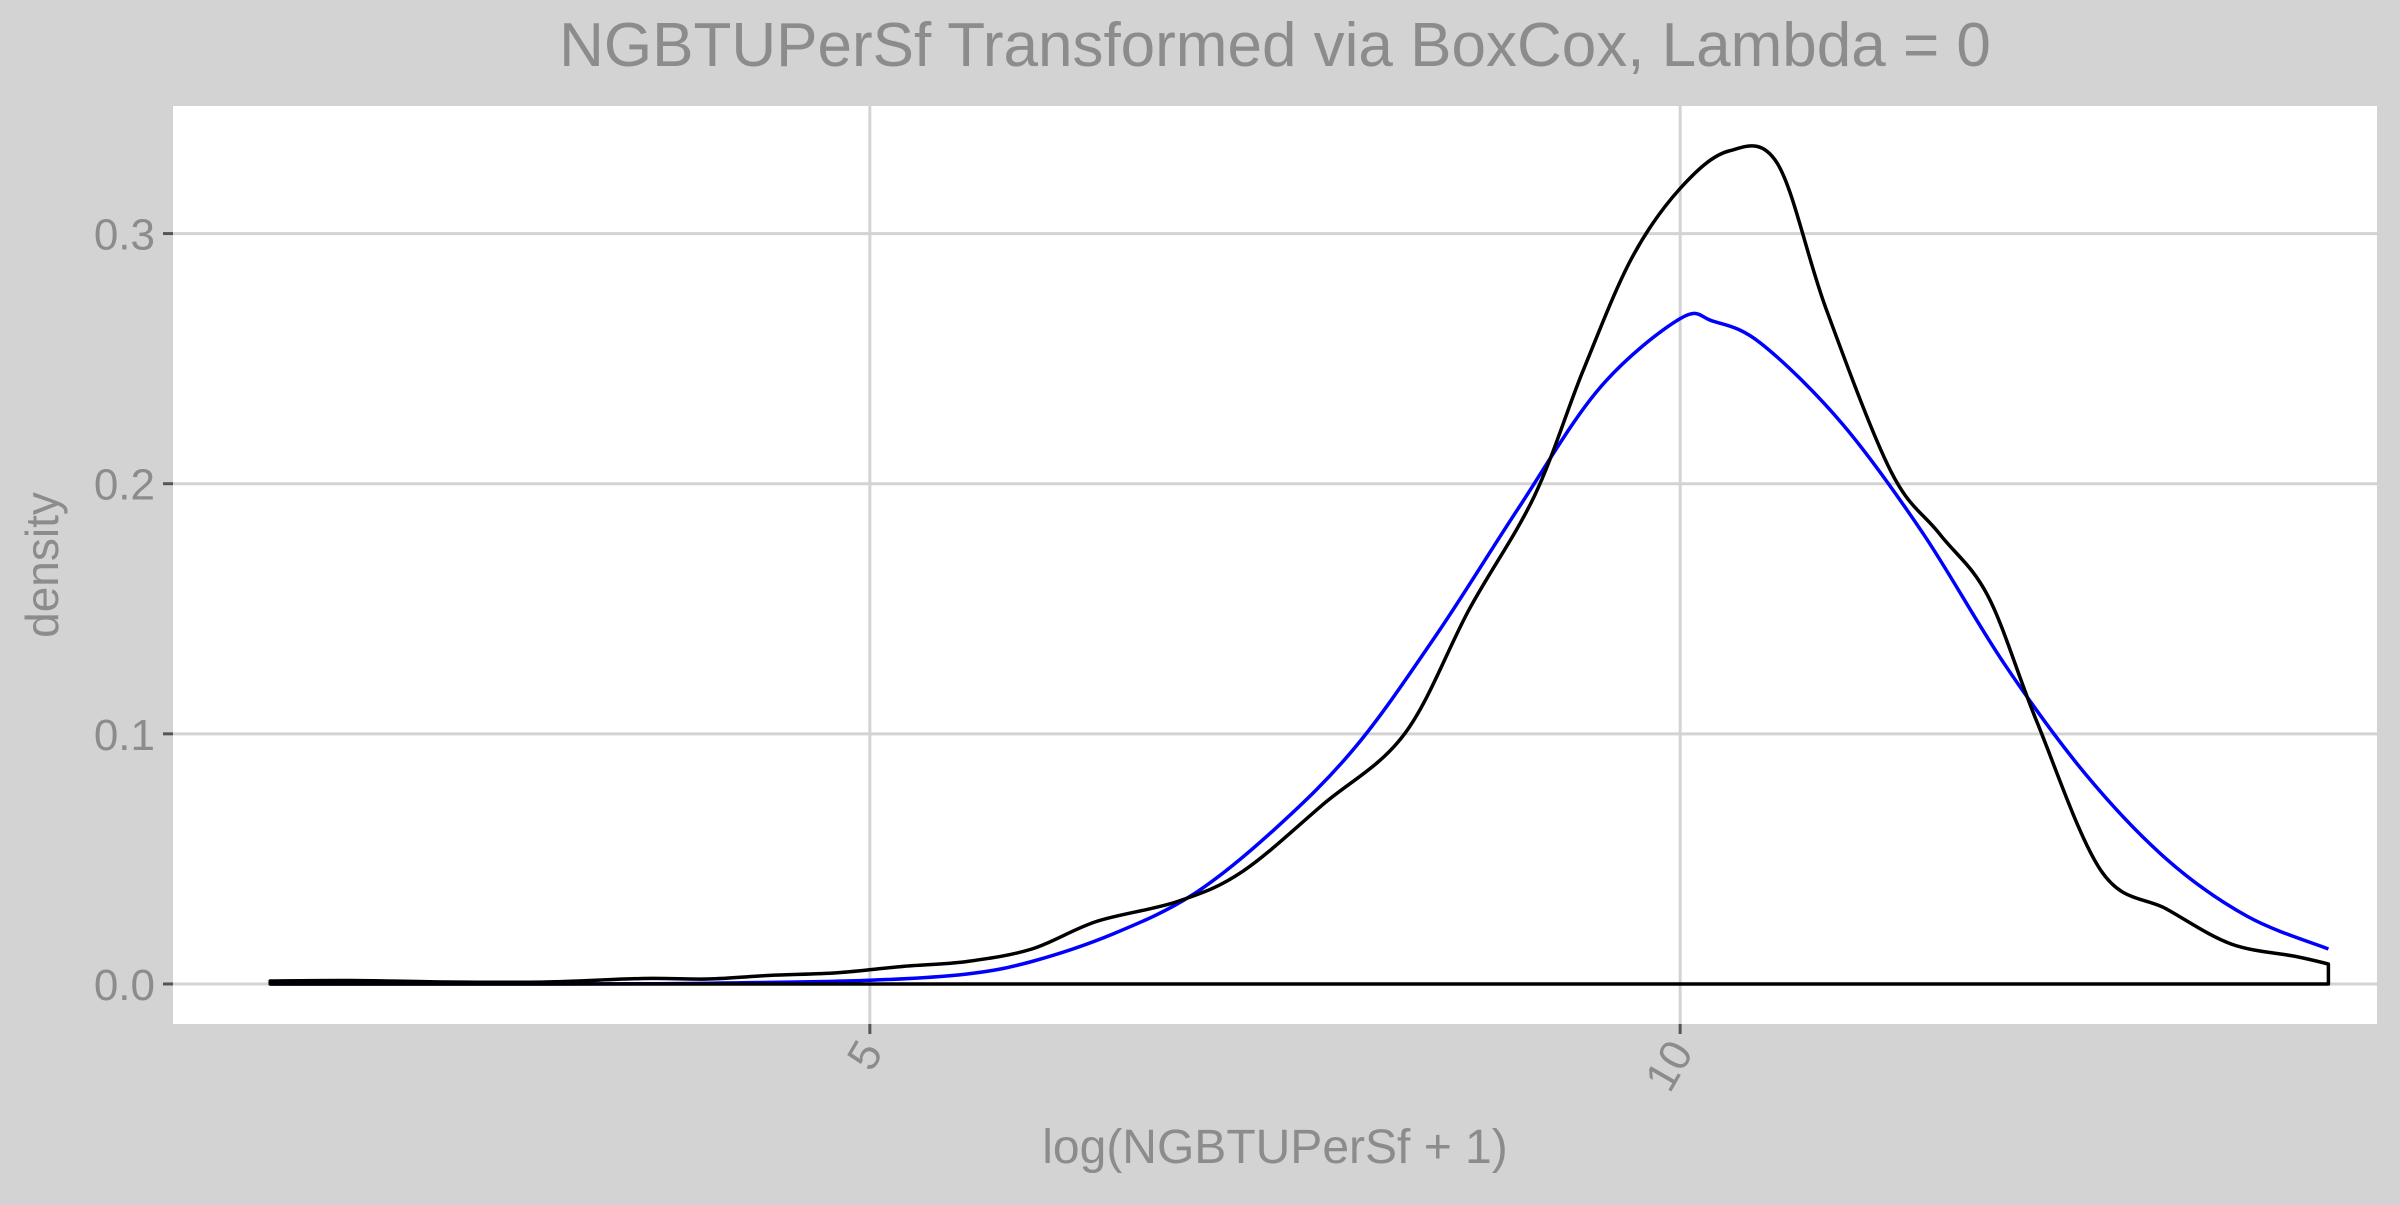 The image size is (2400, 1205). I want to click on y-tick-label: 0.3, so click(124, 235).